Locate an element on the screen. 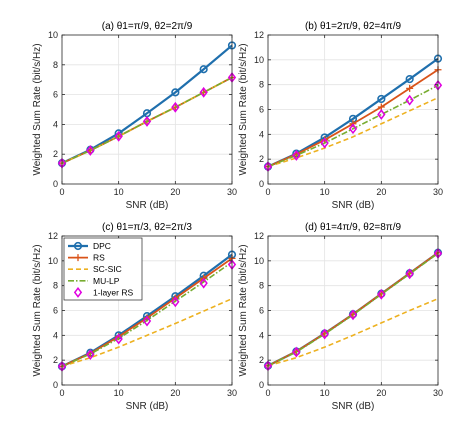 Image resolution: width=471 pixels, height=422 pixels. legend-label: RS is located at coordinates (99, 258).